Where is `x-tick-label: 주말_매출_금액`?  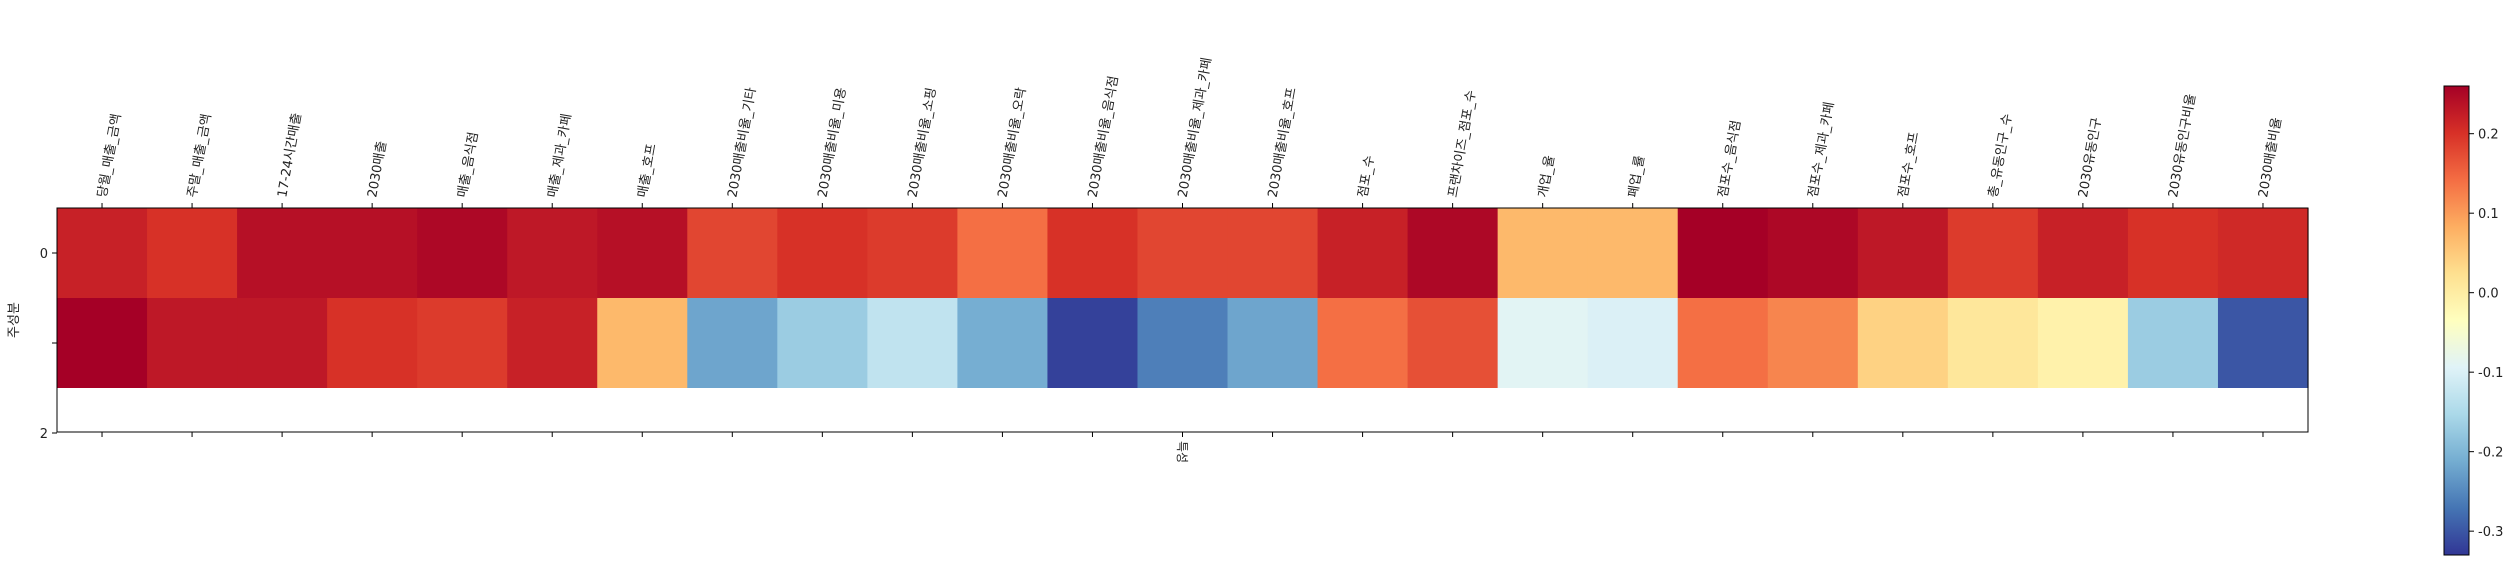
x-tick-label: 주말_매출_금액 is located at coordinates (199, 156).